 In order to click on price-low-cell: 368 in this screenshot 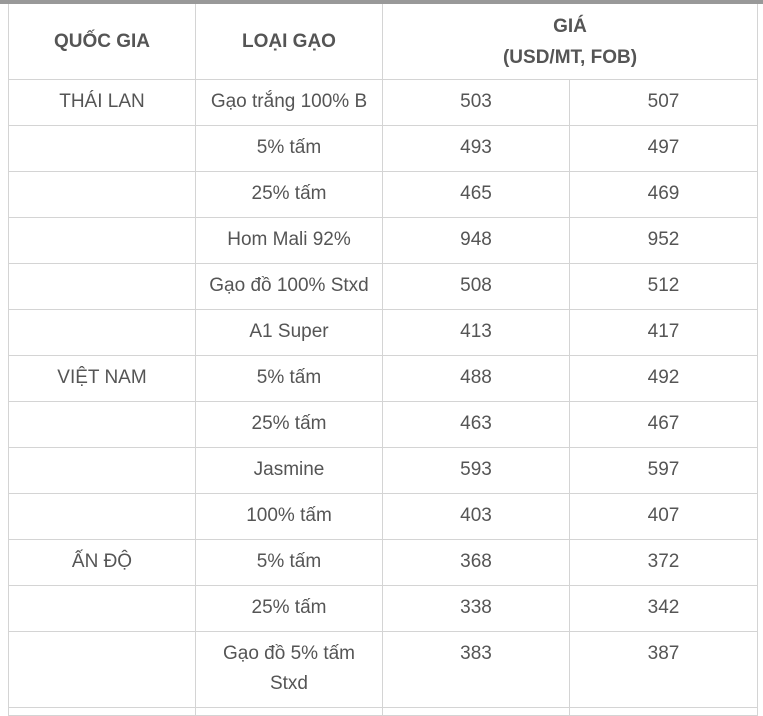, I will do `click(476, 562)`.